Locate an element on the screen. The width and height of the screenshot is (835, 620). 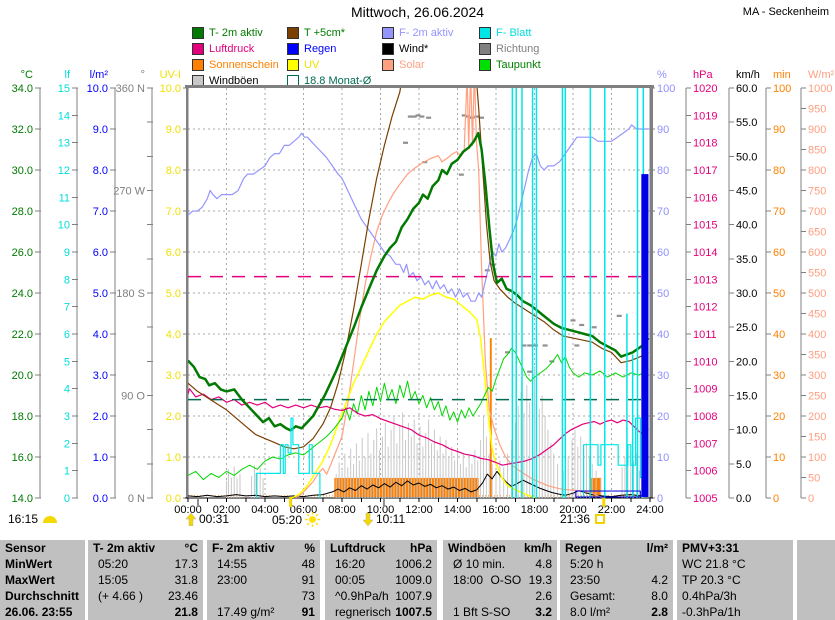
svg-text: 0 is located at coordinates (660, 499).